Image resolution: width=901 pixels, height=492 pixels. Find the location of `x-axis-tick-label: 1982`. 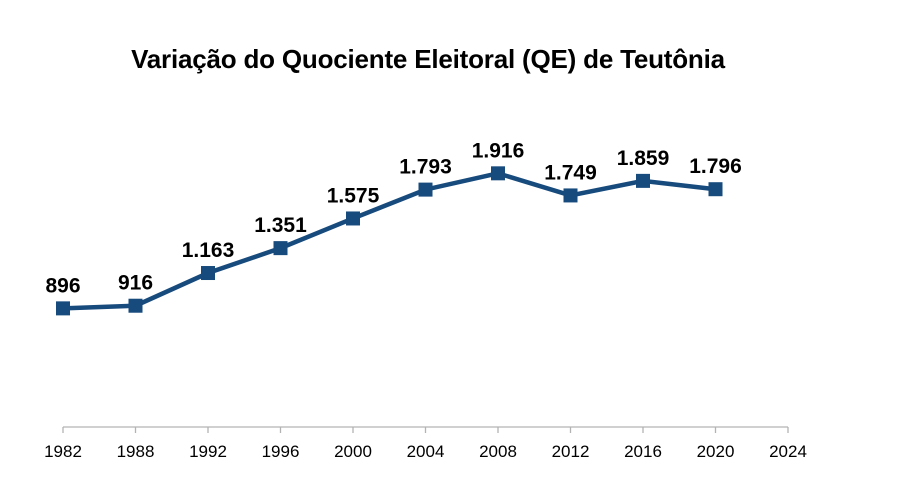

x-axis-tick-label: 1982 is located at coordinates (63, 451).